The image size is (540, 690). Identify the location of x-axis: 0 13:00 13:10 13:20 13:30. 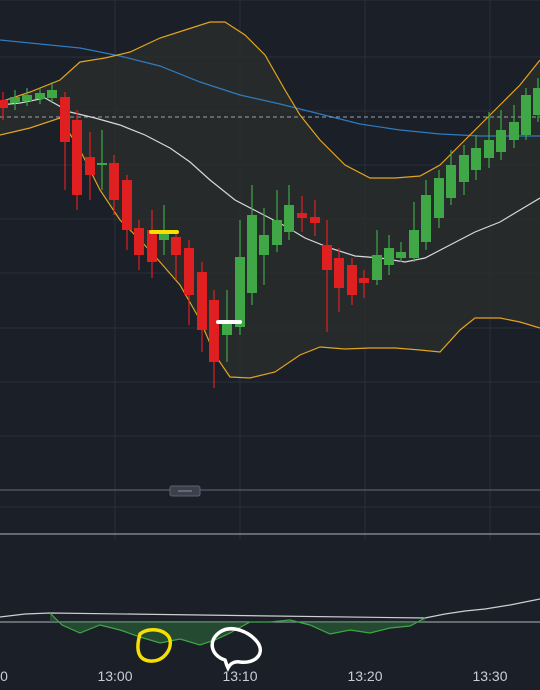
(254, 676).